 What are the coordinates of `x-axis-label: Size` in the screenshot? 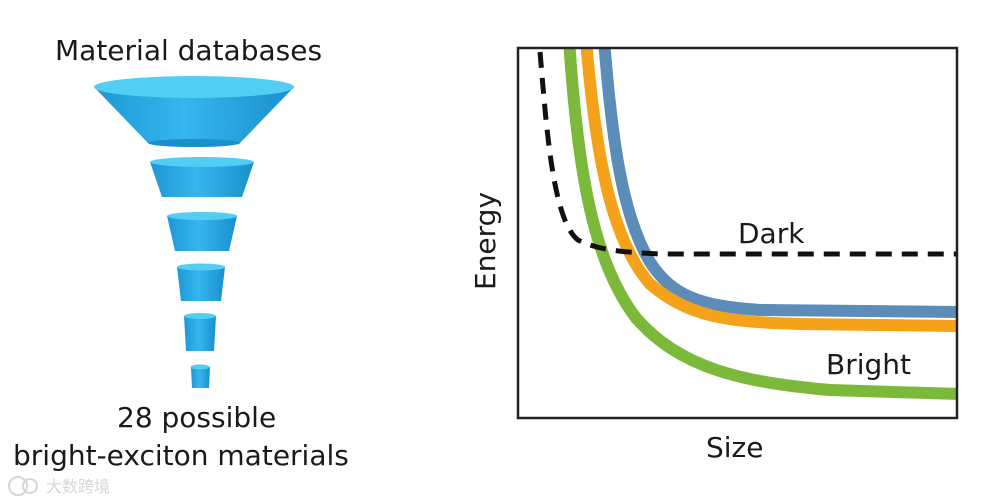 It's located at (734, 447).